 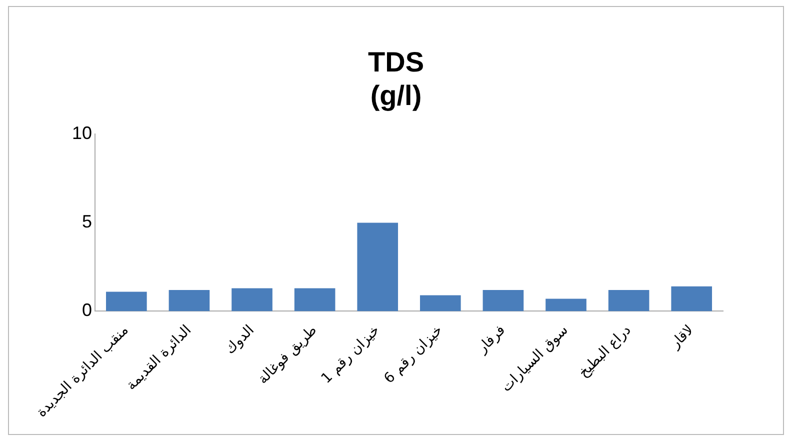 I want to click on x-tick-label: خيزان رقم 1, so click(x=351, y=354).